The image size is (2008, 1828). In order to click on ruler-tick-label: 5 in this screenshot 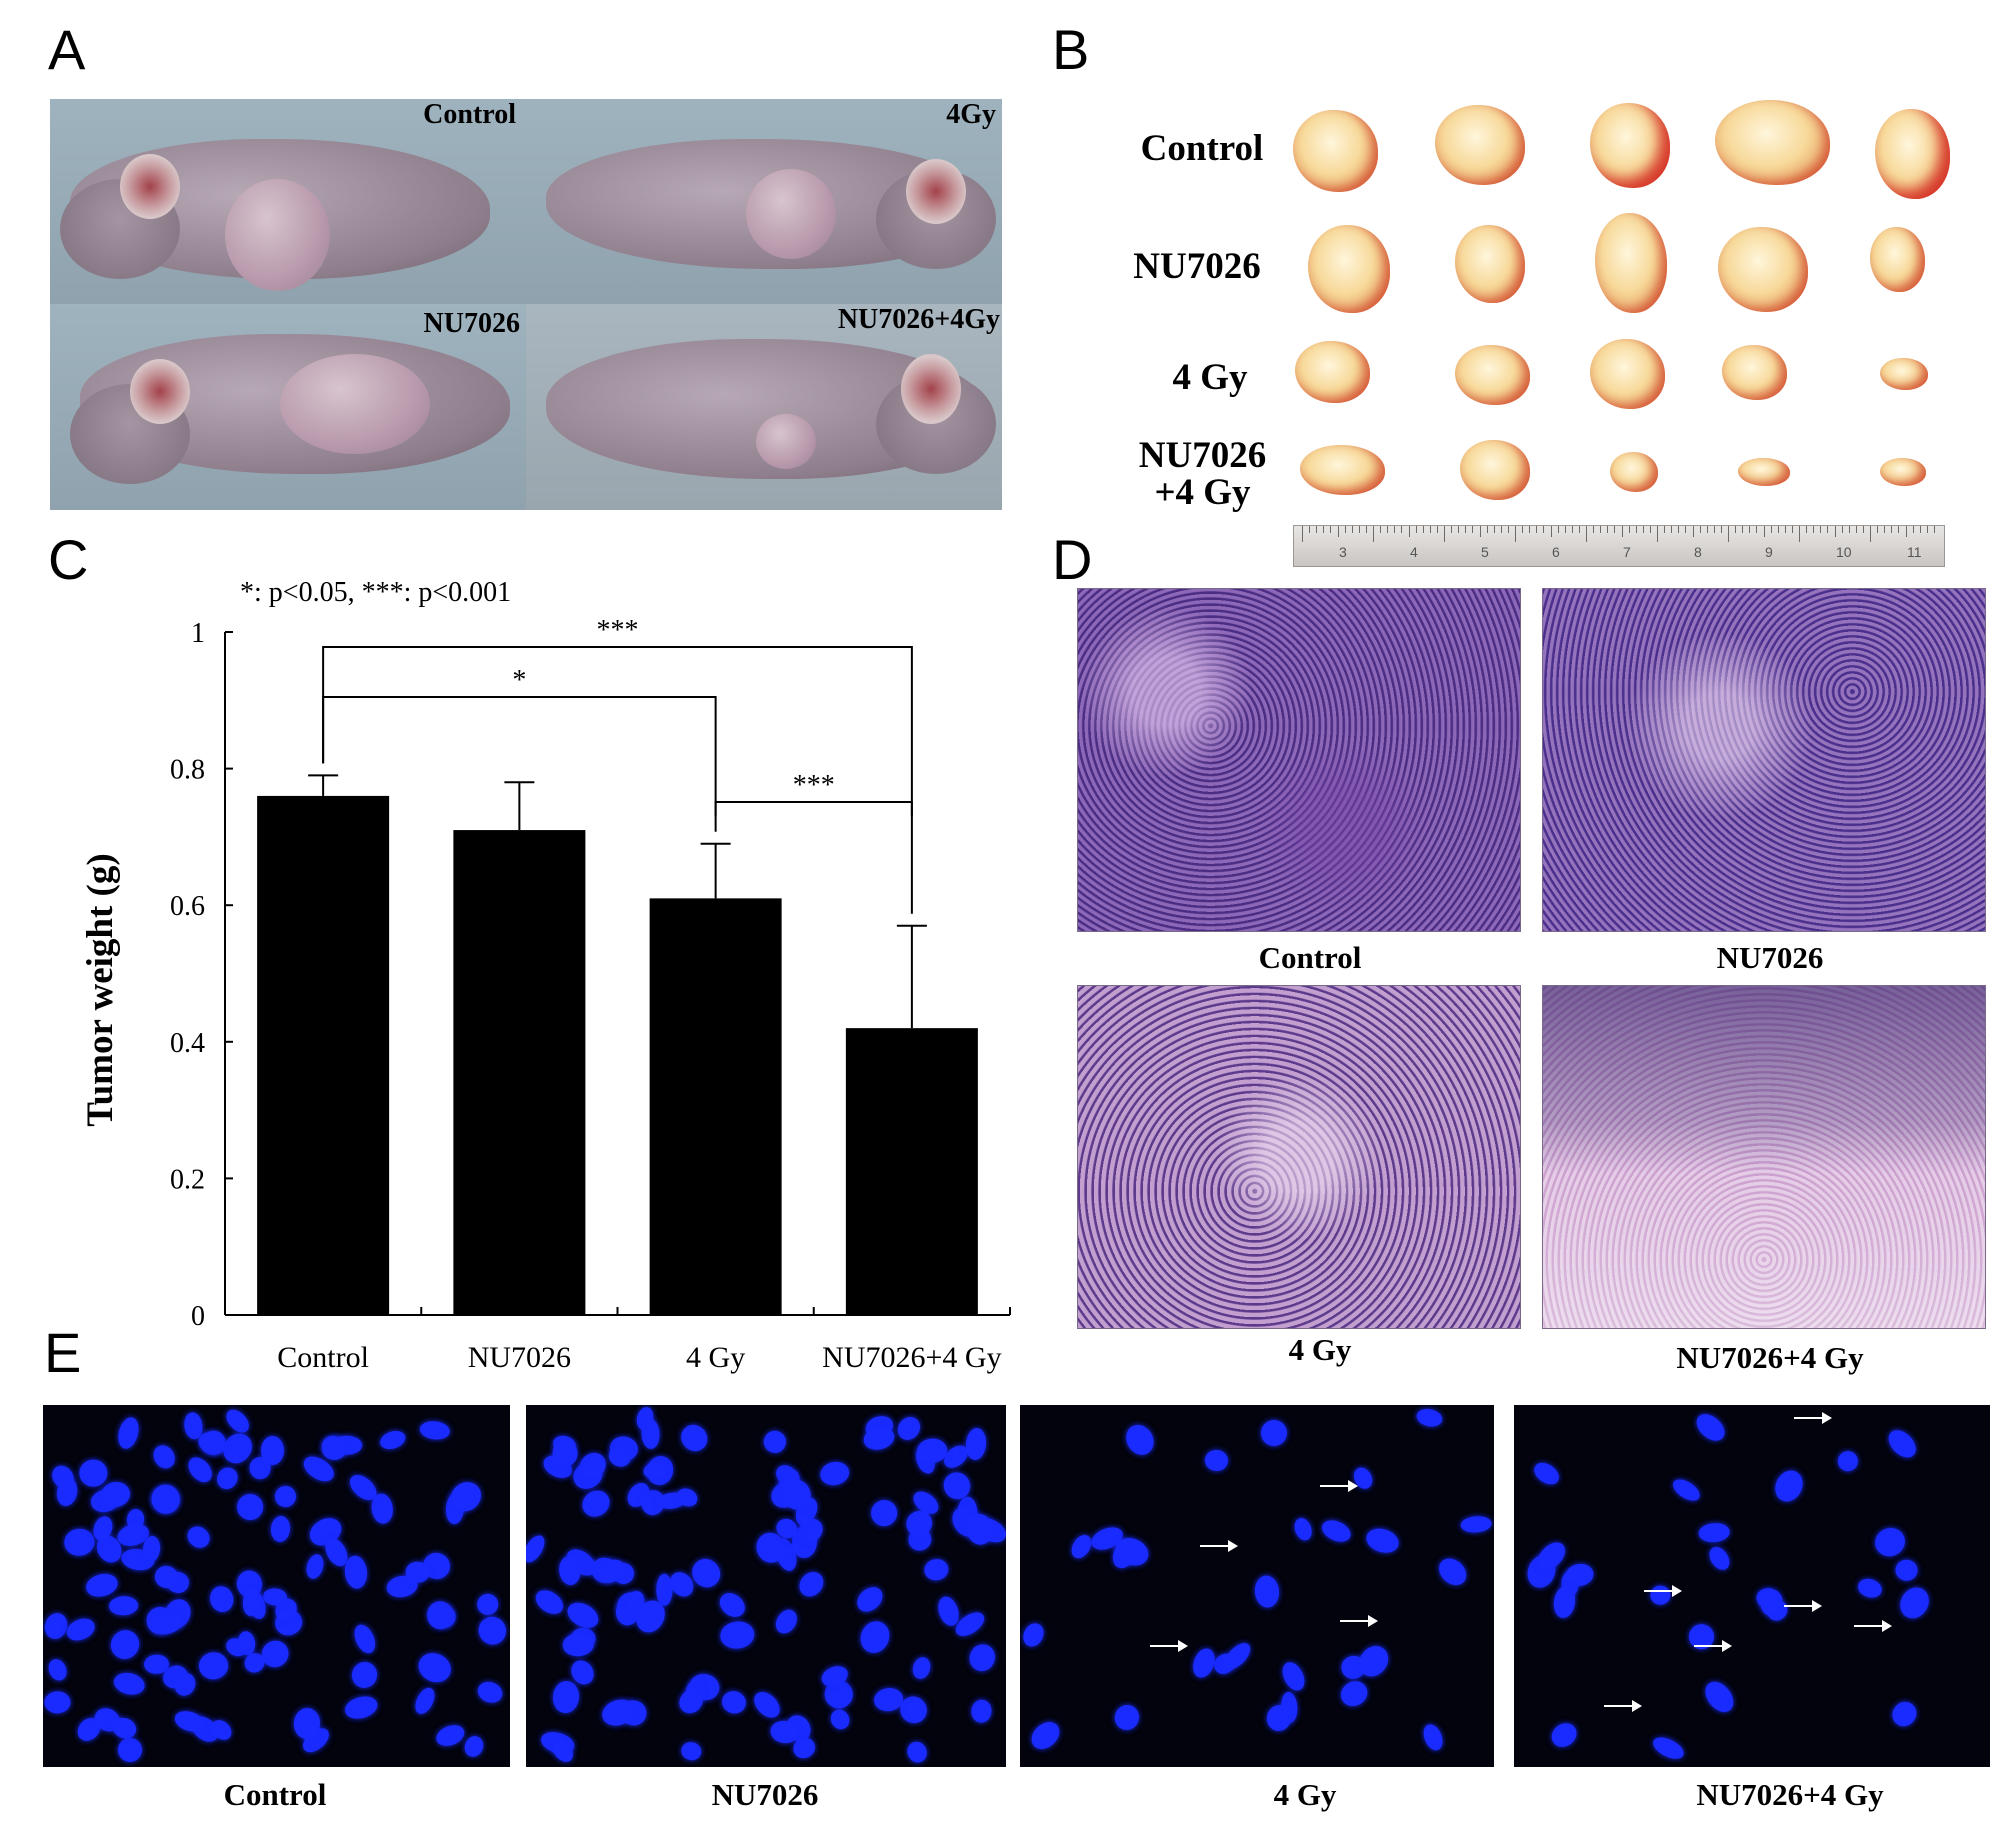, I will do `click(1485, 552)`.